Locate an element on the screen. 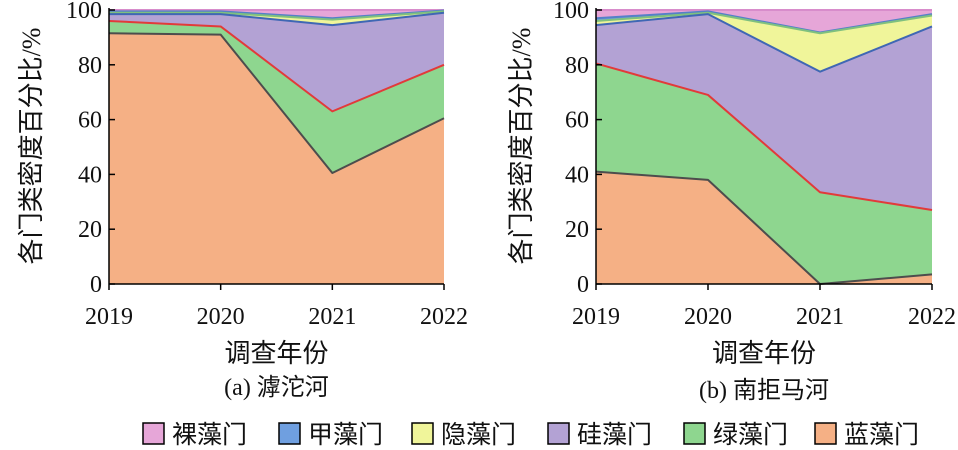 Image resolution: width=958 pixels, height=450 pixels. legend-swatch-硅藻门 is located at coordinates (558, 433).